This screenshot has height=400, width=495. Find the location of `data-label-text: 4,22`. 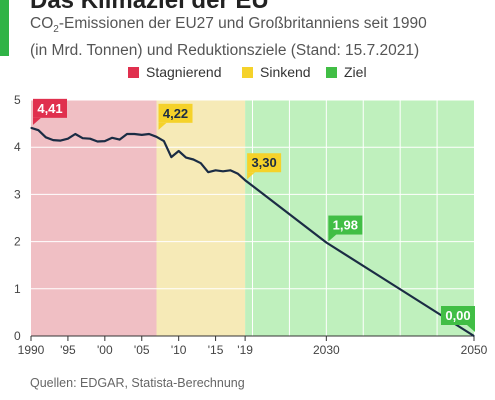

data-label-text: 4,22 is located at coordinates (175, 113).